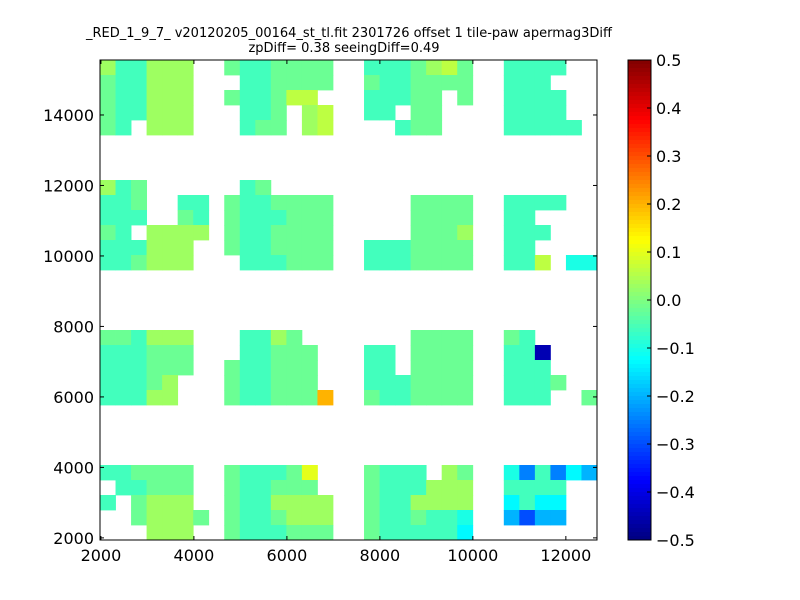  I want to click on colorbar-tick-label: 0.2, so click(668, 204).